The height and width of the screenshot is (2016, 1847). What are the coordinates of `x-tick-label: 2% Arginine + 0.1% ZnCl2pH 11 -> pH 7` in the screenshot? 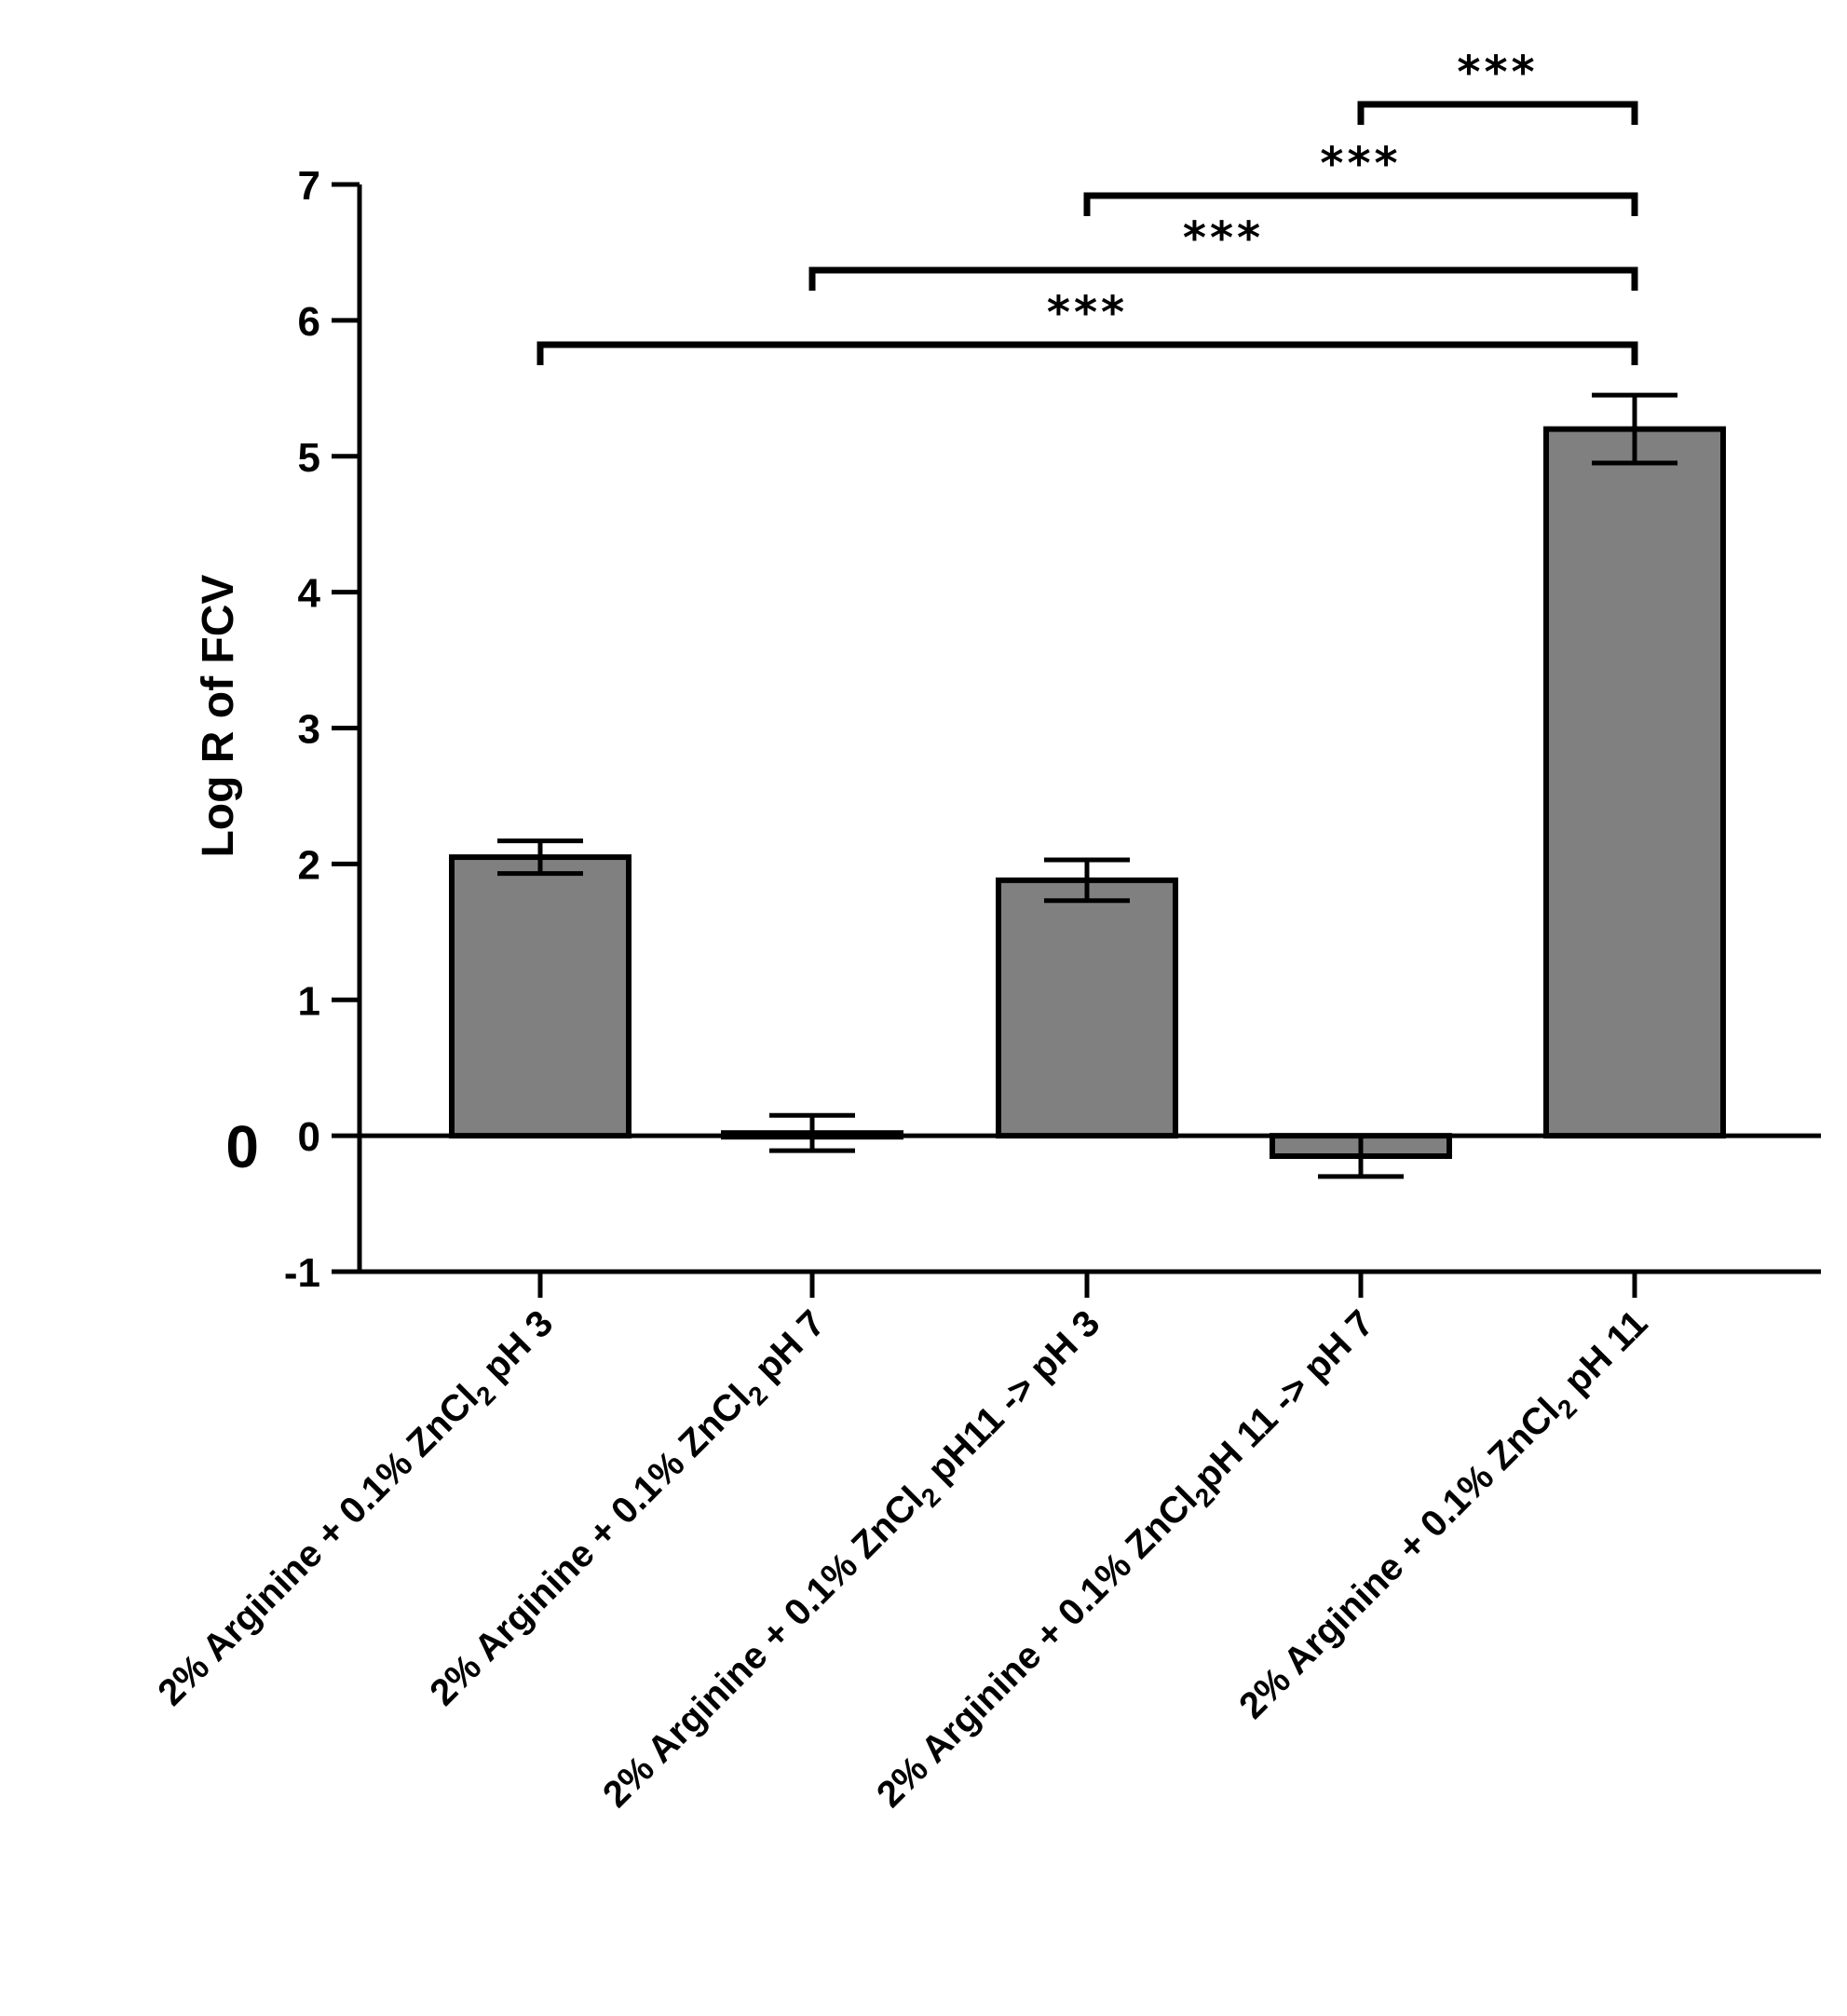 It's located at (1127, 1560).